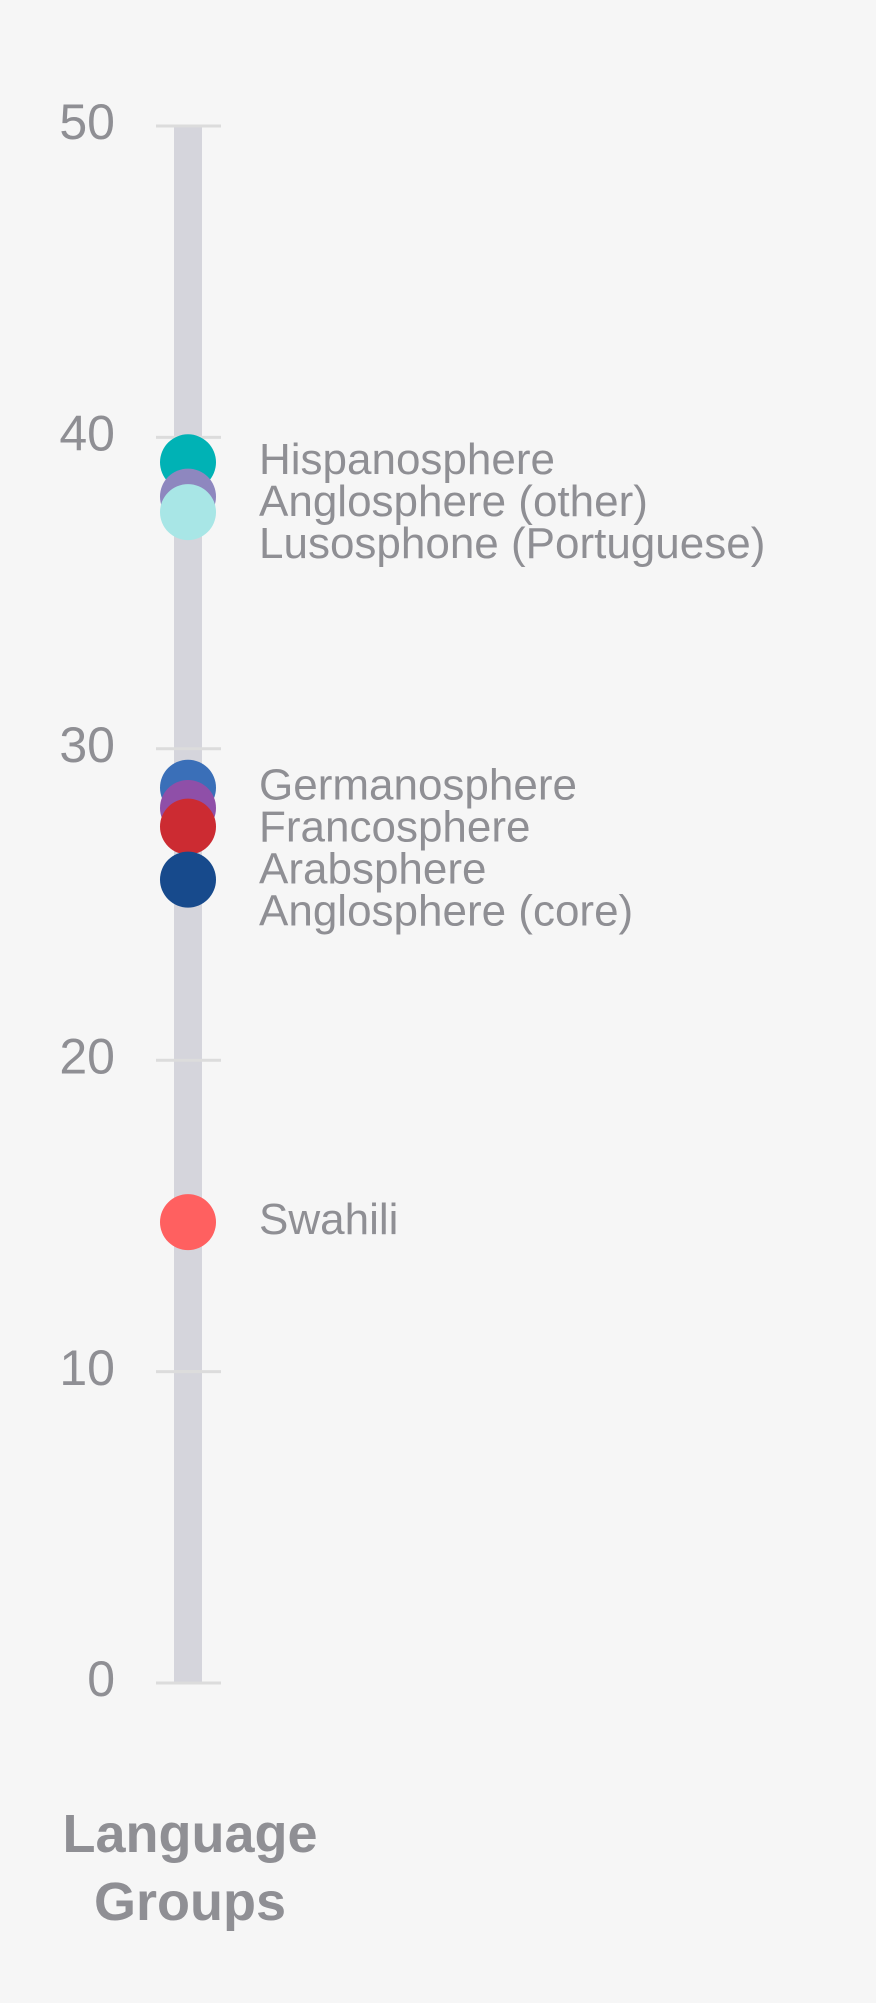 This screenshot has width=876, height=2003. I want to click on axis-label: Language Groups, so click(190, 1868).